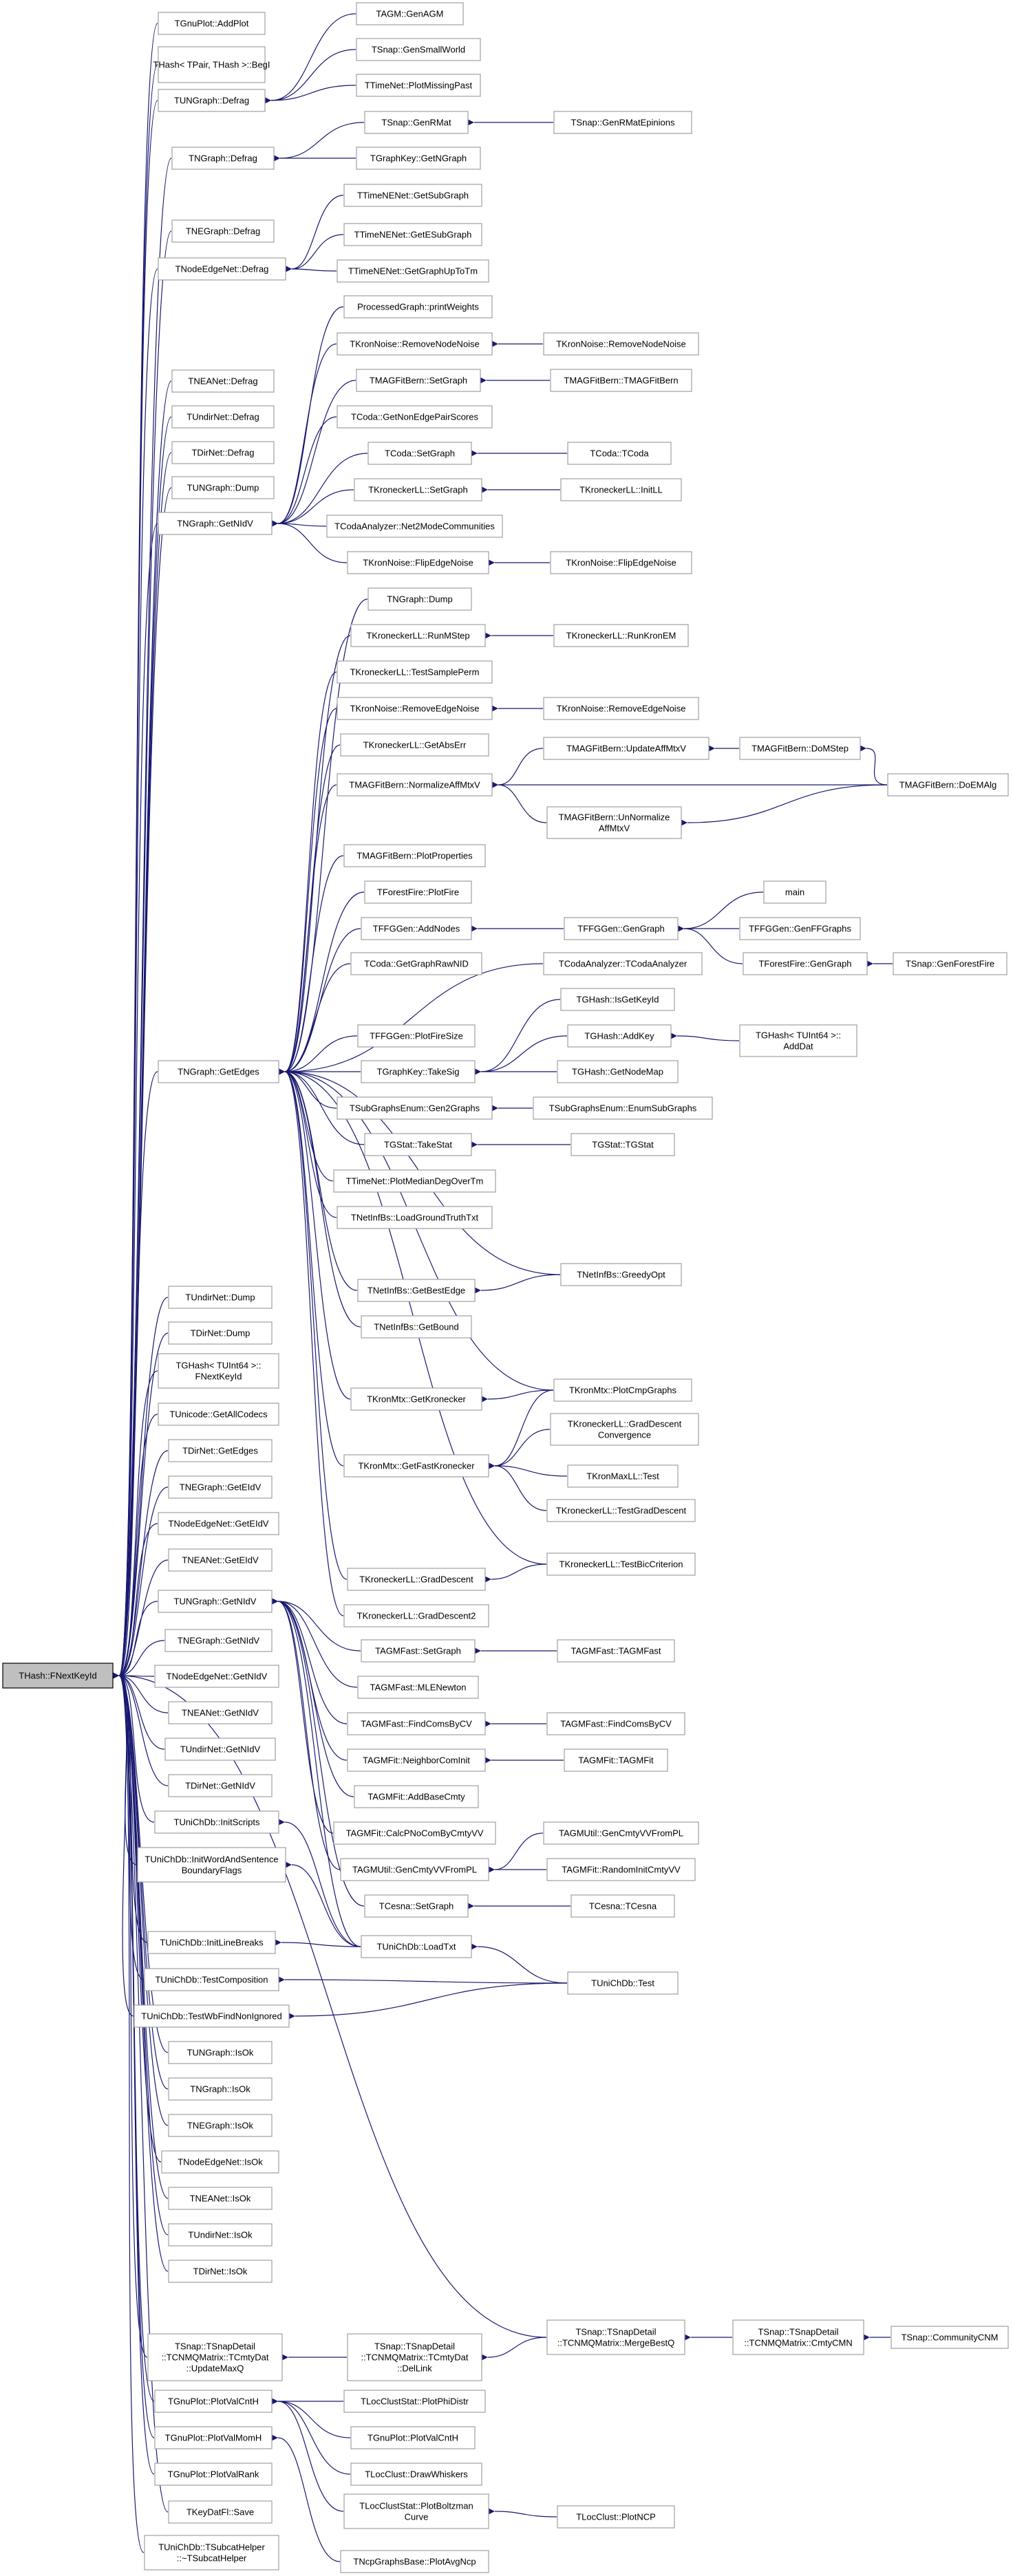 The width and height of the screenshot is (1013, 2576). Describe the element at coordinates (220, 2089) in the screenshot. I see `function-node: TNGraph::IsOk` at that location.